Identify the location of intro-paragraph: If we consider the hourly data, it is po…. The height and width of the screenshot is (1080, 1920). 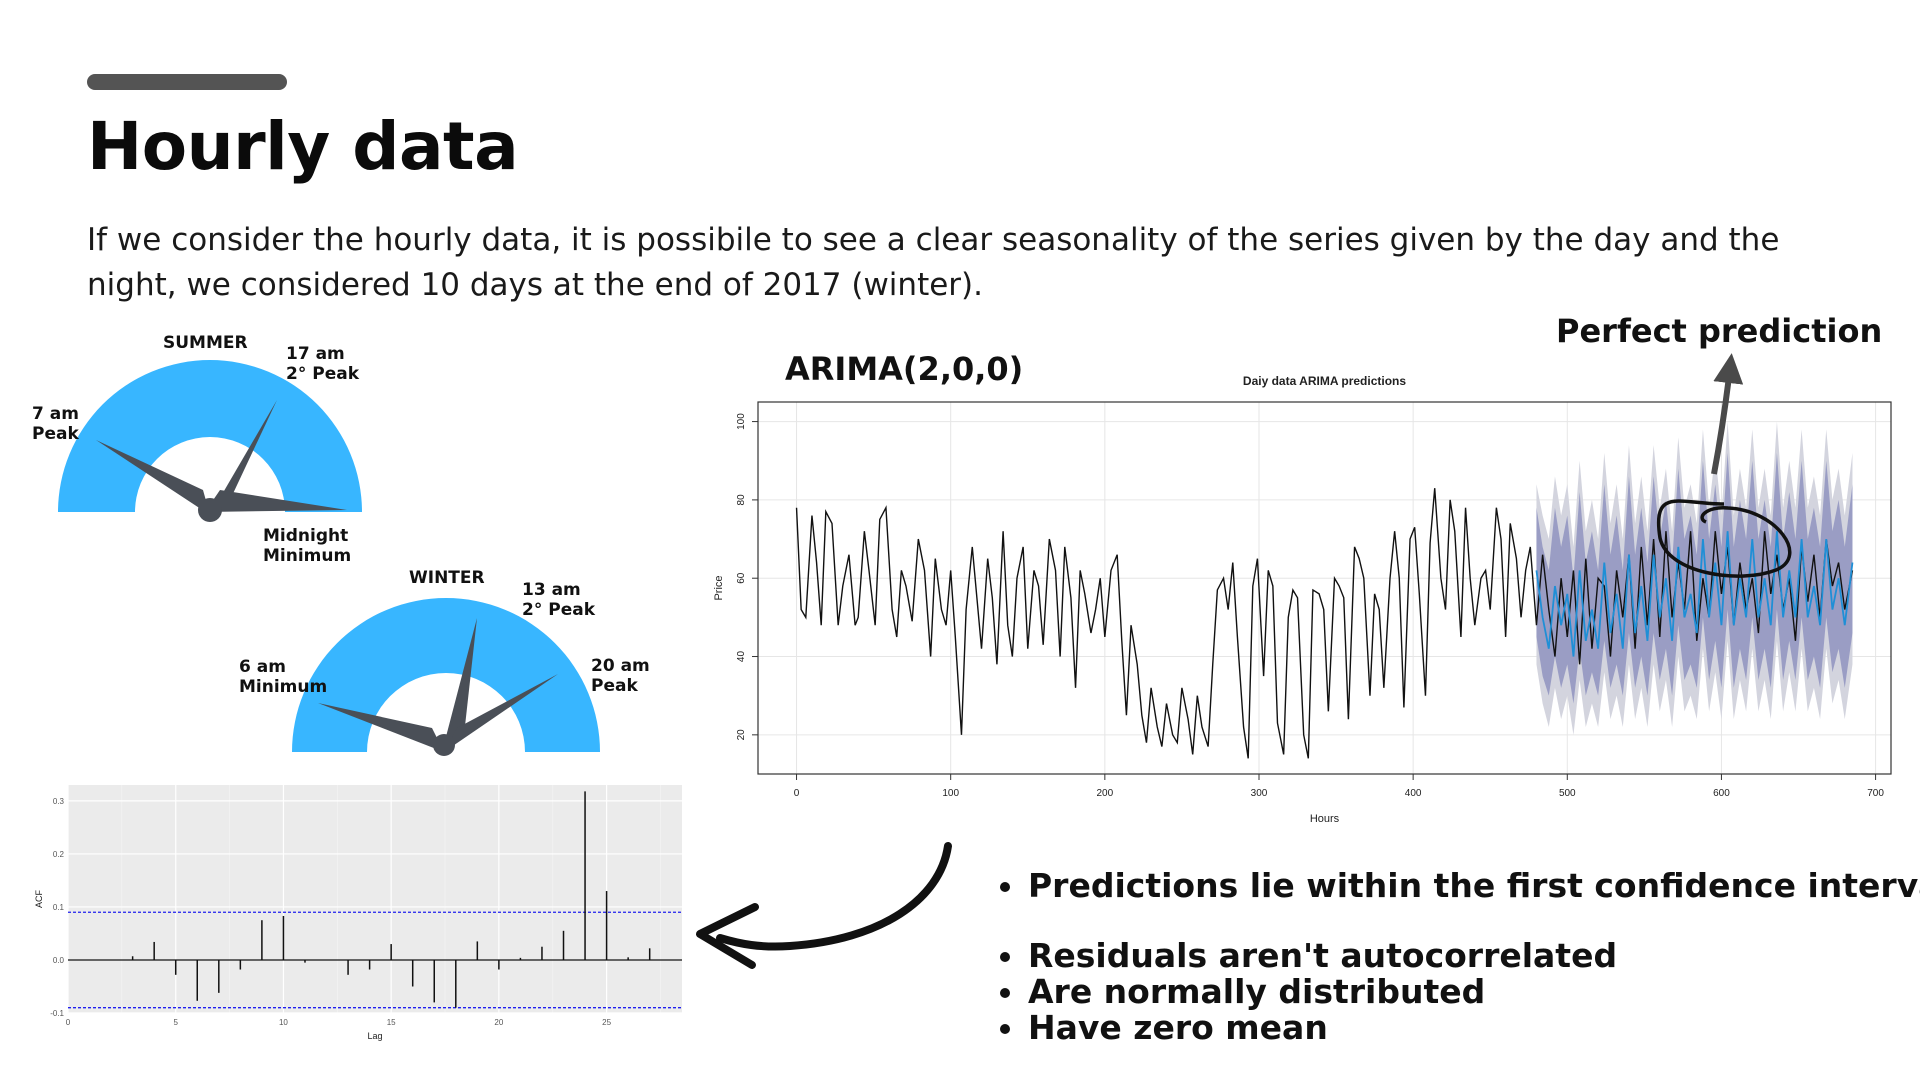
(933, 262).